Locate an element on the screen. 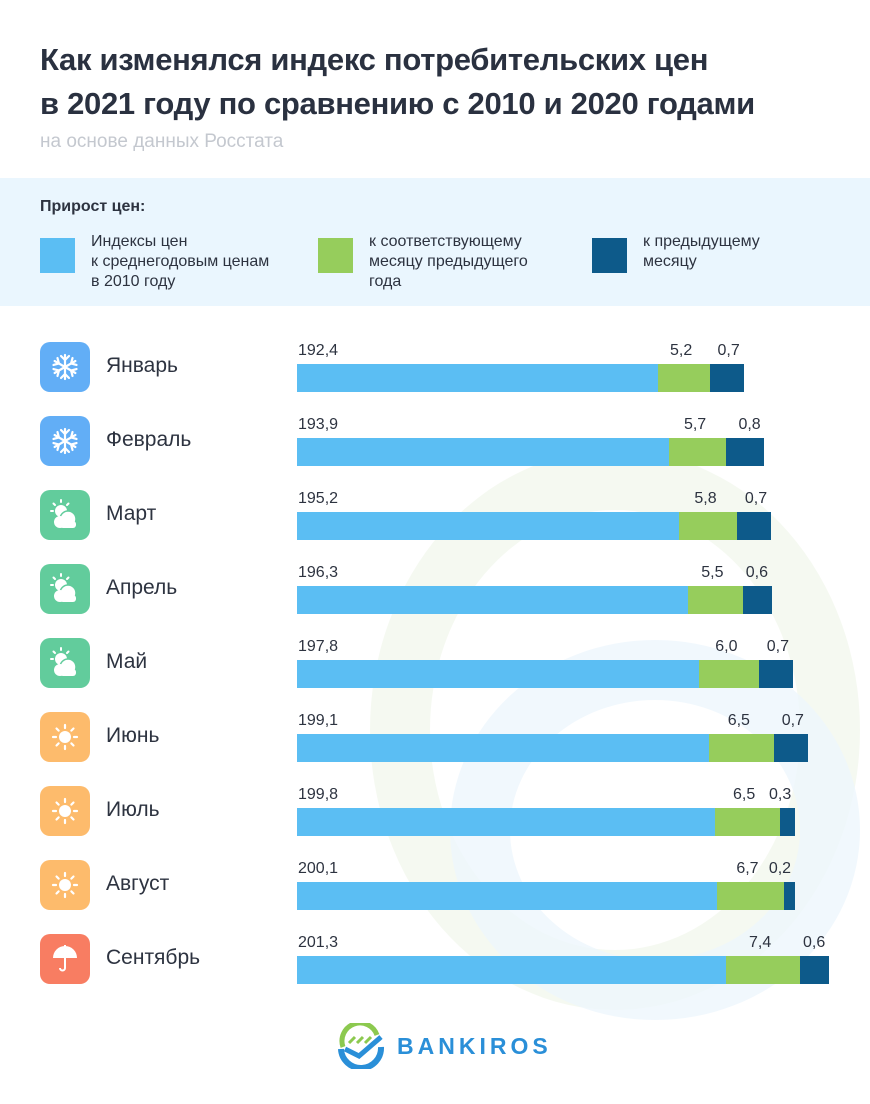  category-label: Май is located at coordinates (127, 661).